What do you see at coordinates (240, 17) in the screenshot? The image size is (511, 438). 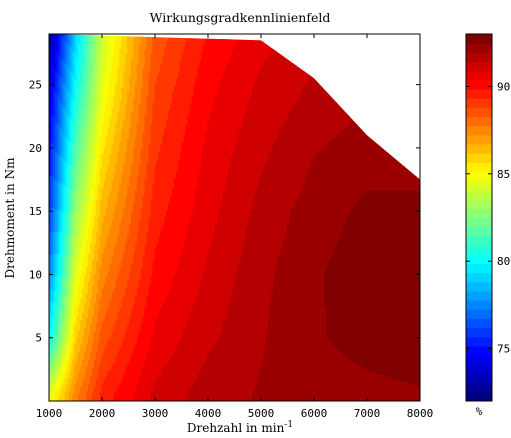 I see `chart-title: Wirkungsgradkennlinienfeld` at bounding box center [240, 17].